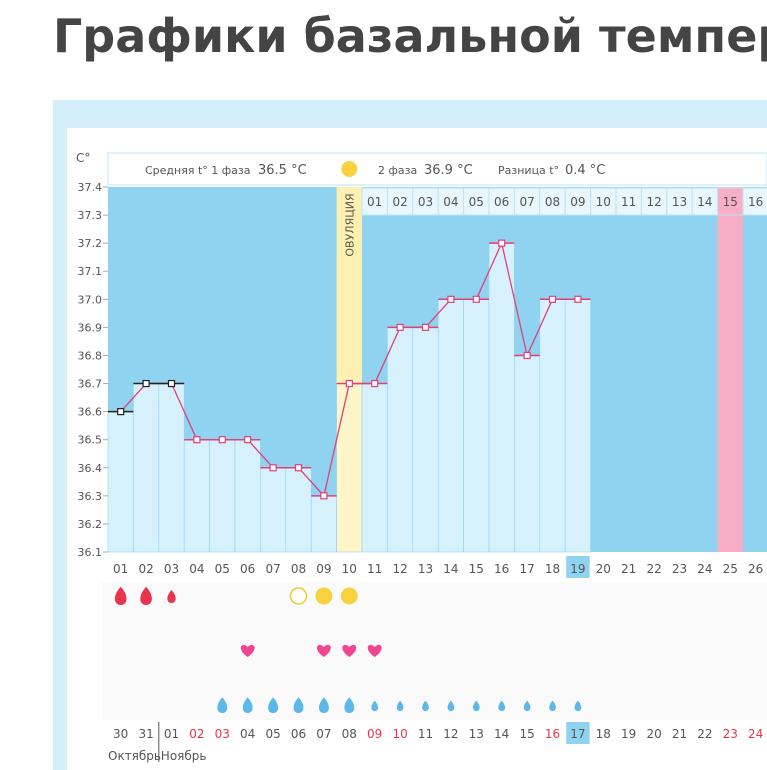  What do you see at coordinates (679, 569) in the screenshot?
I see `x-tick-label: 23` at bounding box center [679, 569].